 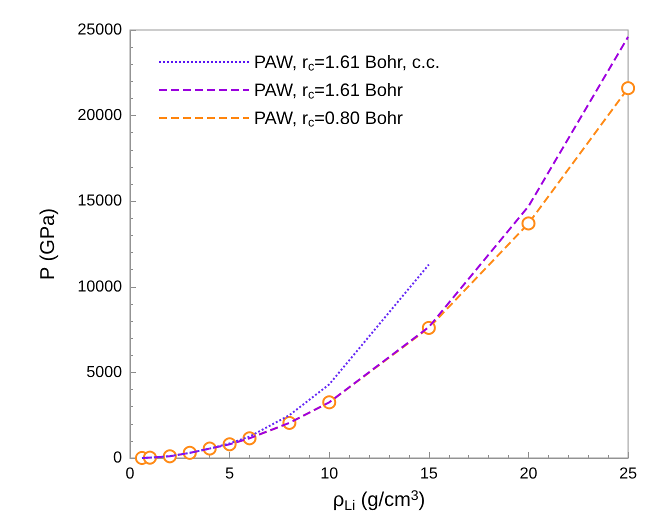 What do you see at coordinates (100, 287) in the screenshot?
I see `y-tick-label: 10000` at bounding box center [100, 287].